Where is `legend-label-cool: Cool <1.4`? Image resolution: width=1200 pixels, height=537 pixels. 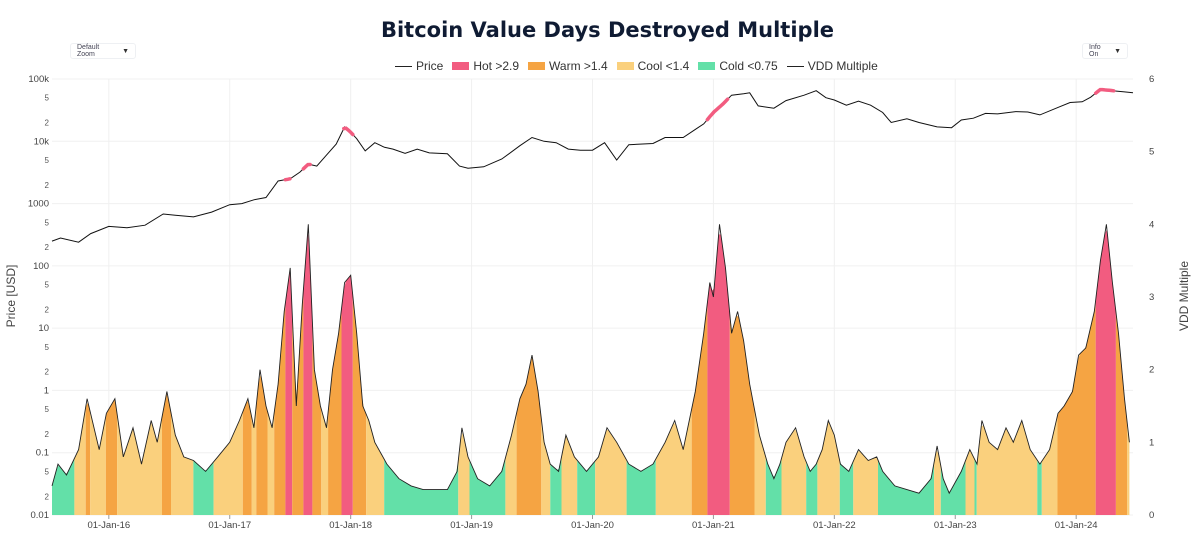 legend-label-cool: Cool <1.4 is located at coordinates (663, 66).